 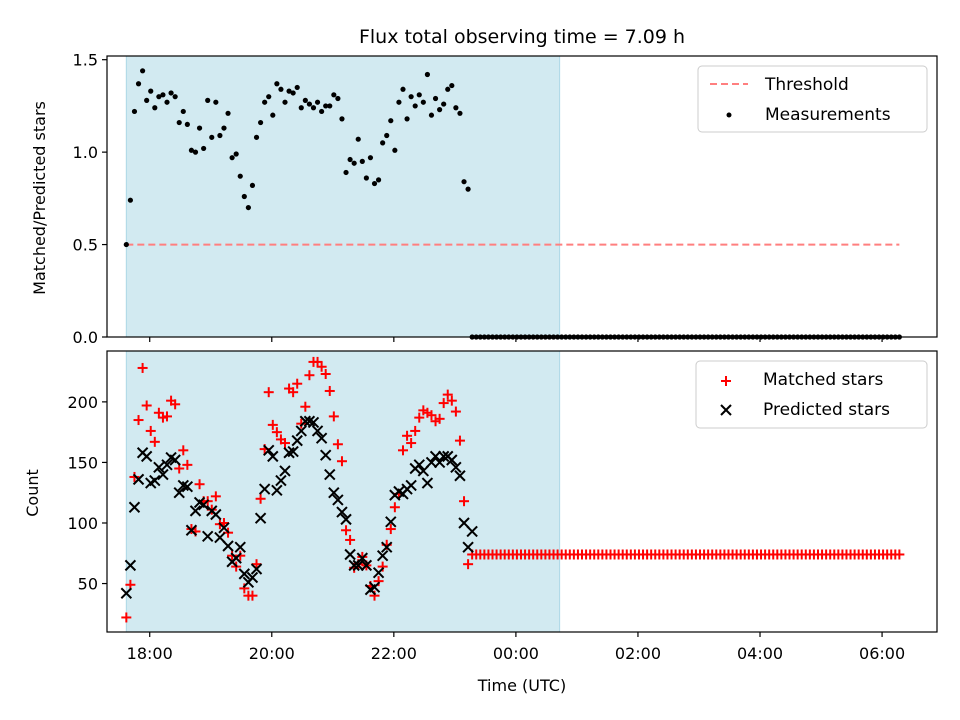 I want to click on x-tick-label: 06:00, so click(x=882, y=653).